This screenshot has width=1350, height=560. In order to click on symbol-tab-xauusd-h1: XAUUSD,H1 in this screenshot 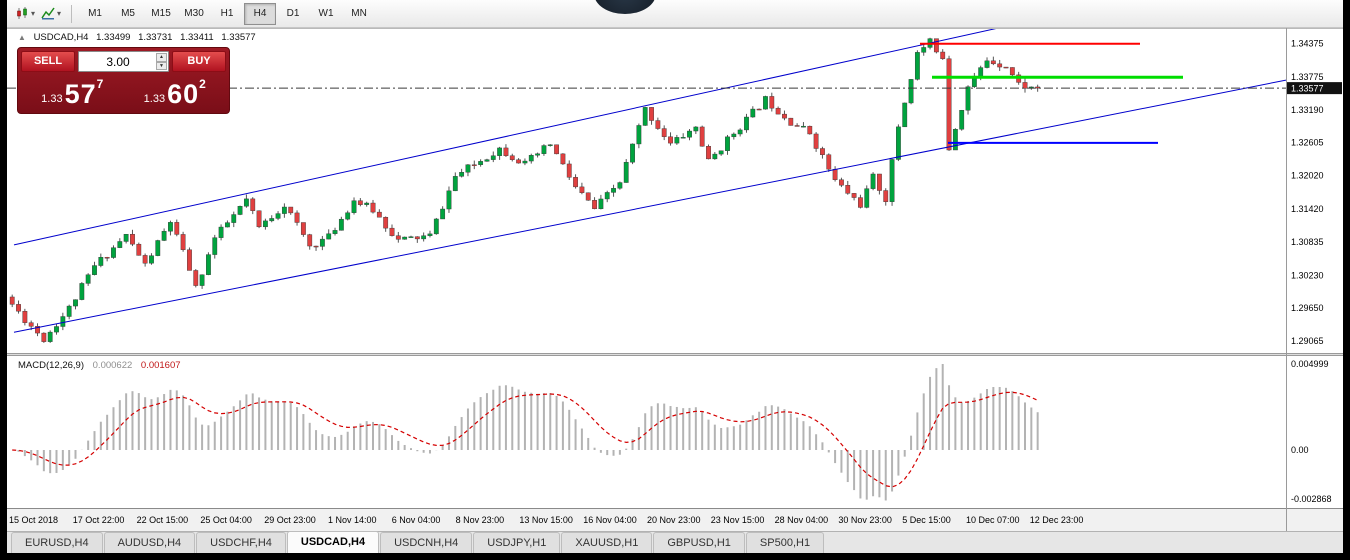, I will do `click(607, 542)`.